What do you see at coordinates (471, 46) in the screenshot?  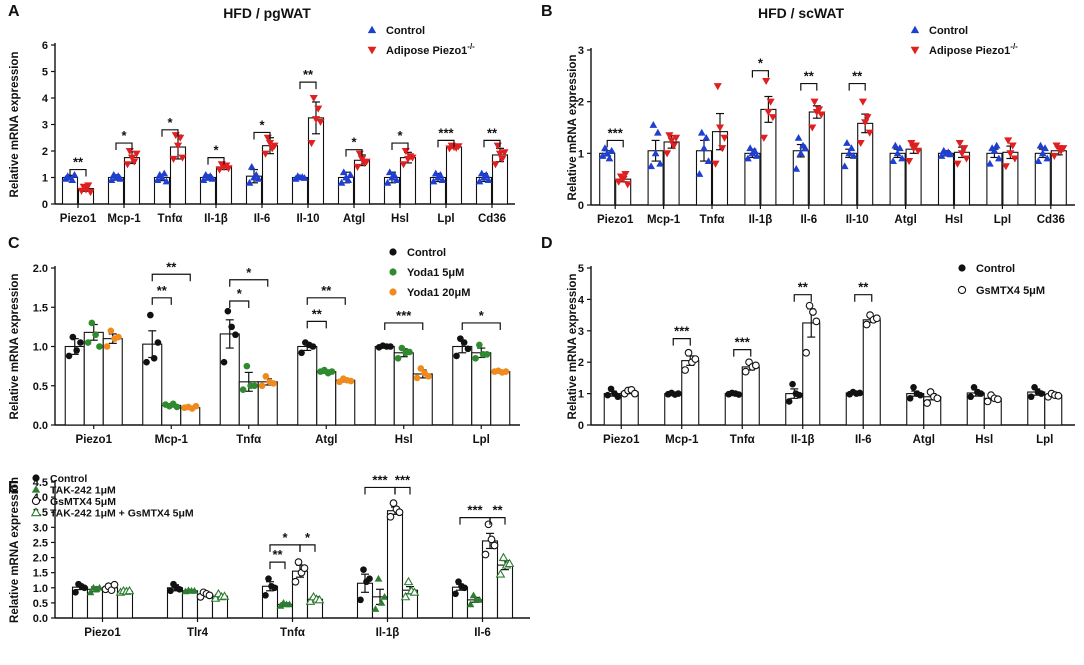 I see `legend-superscript: -/-` at bounding box center [471, 46].